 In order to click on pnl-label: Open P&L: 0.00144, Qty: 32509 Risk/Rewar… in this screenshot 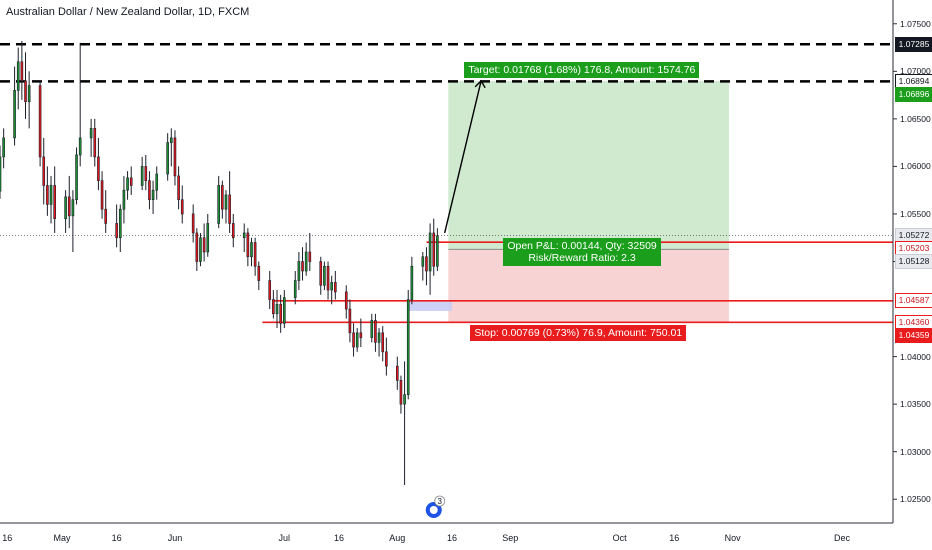, I will do `click(582, 252)`.